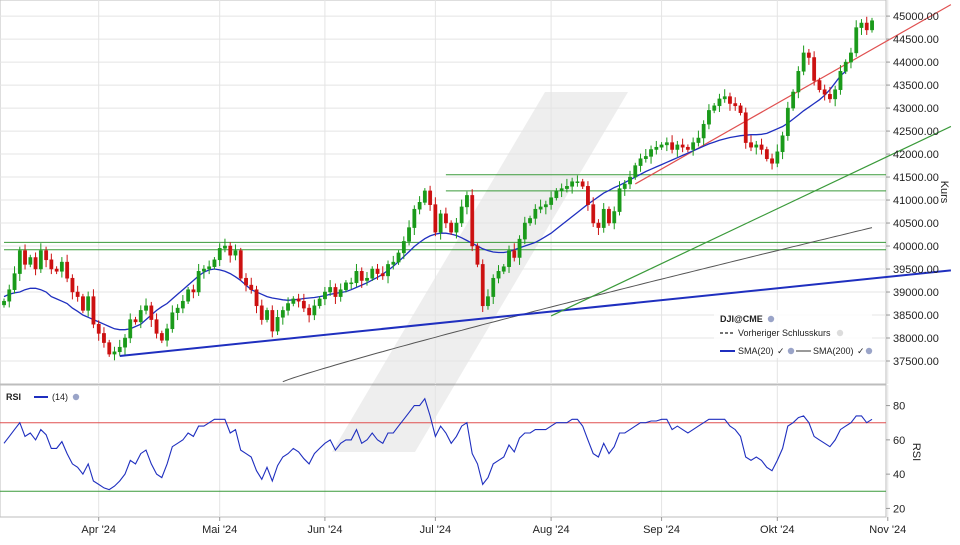 This screenshot has width=960, height=545. I want to click on legend-sma200-settings-icon, so click(869, 351).